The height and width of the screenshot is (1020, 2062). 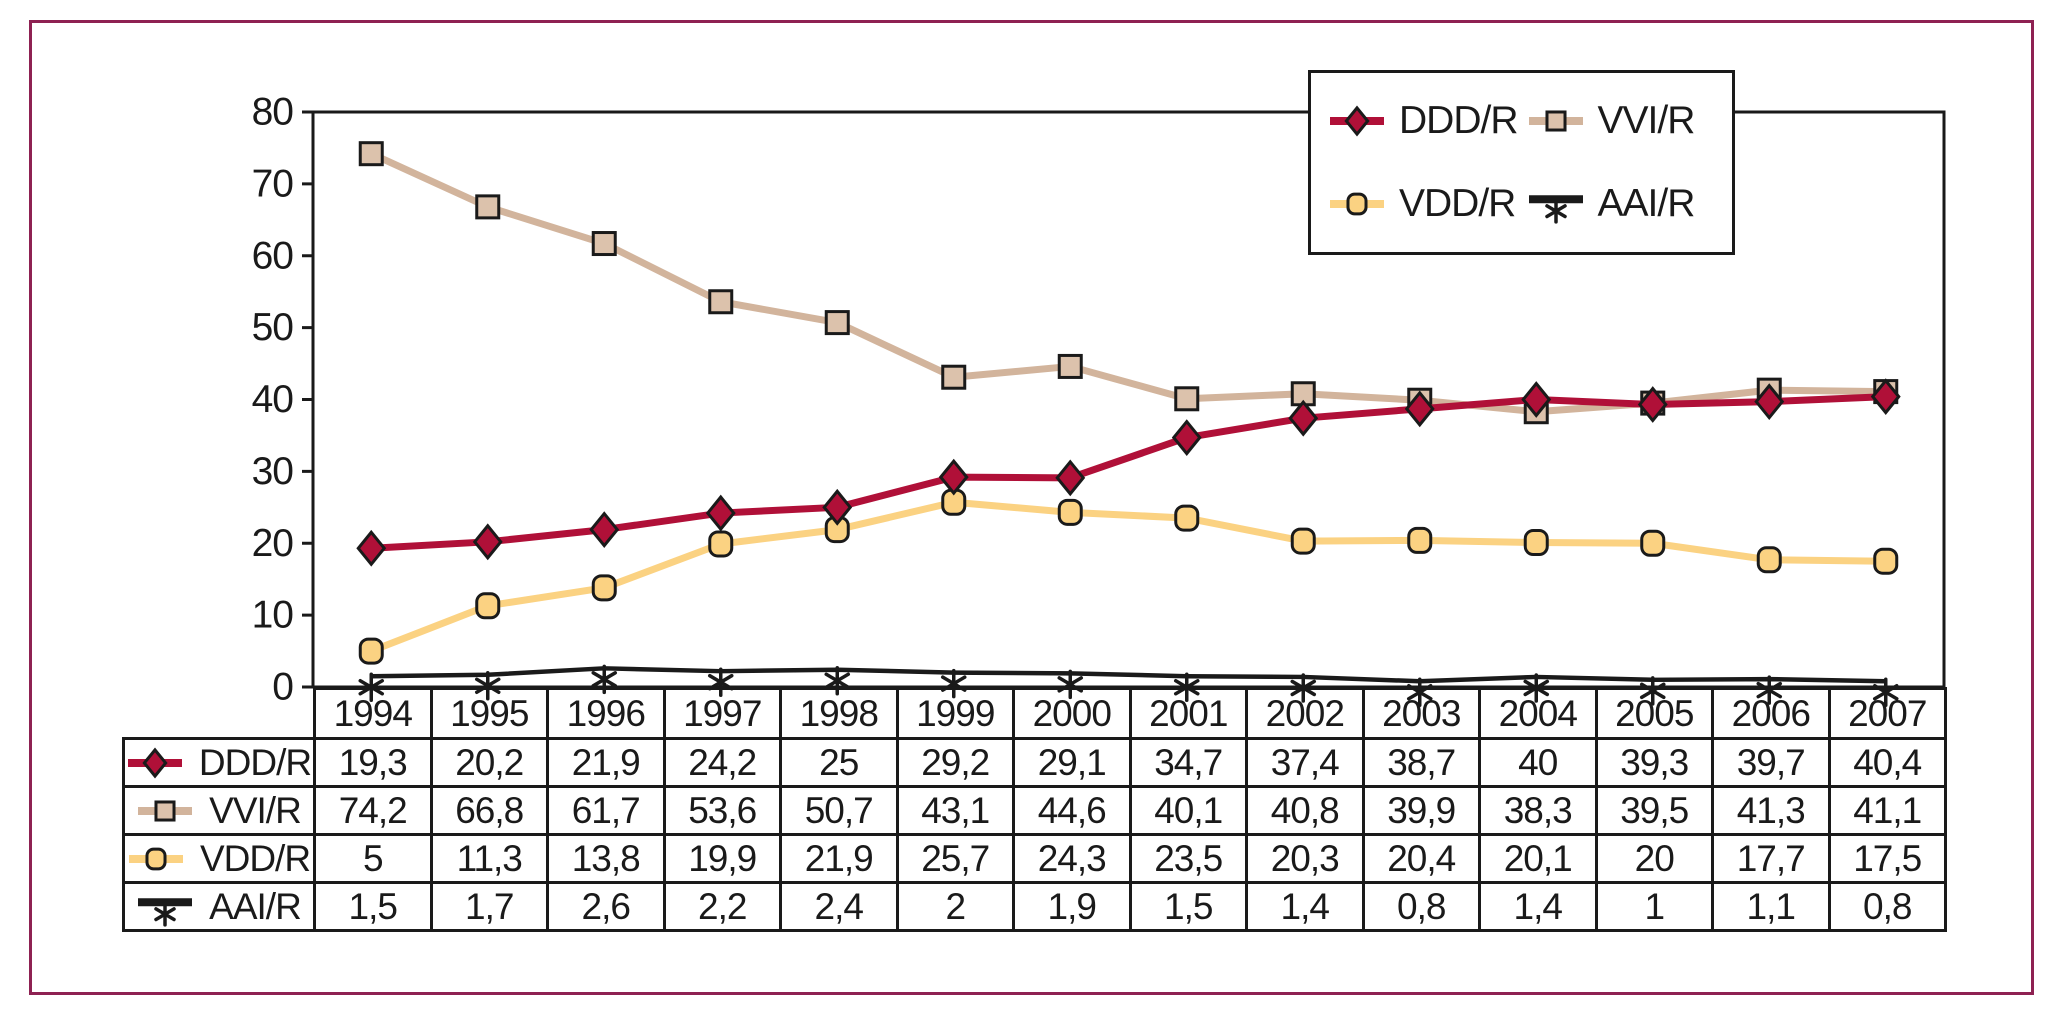 What do you see at coordinates (273, 543) in the screenshot?
I see `y-axis-label: 20` at bounding box center [273, 543].